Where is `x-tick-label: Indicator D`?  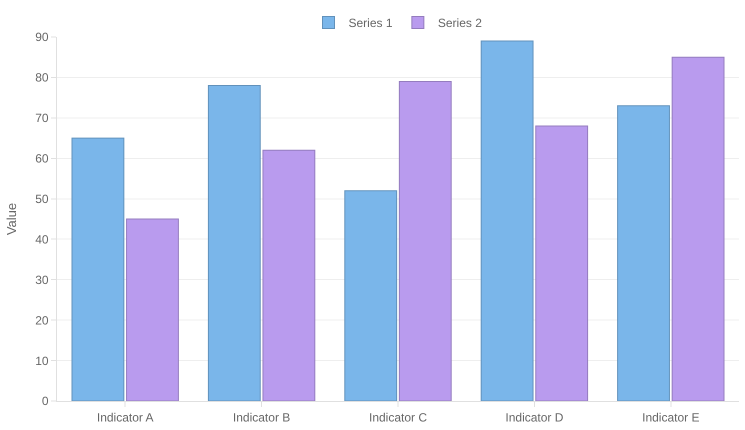
x-tick-label: Indicator D is located at coordinates (534, 417).